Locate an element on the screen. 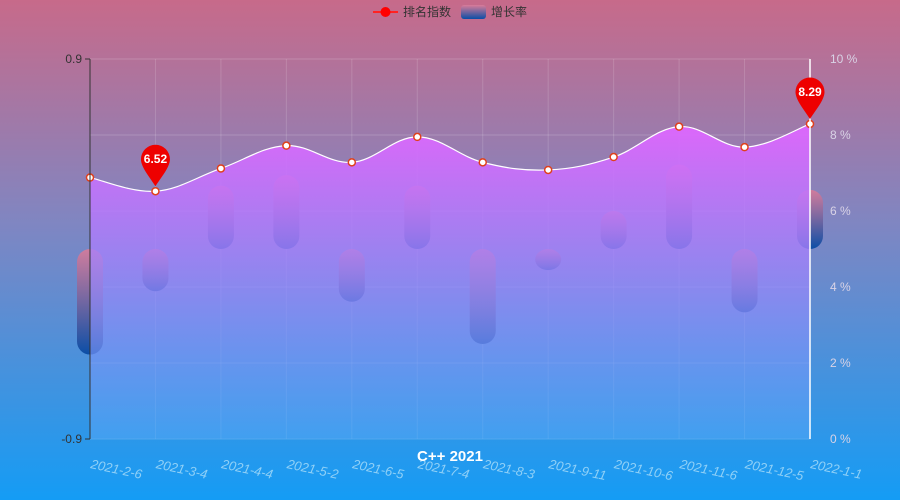 Image resolution: width=900 pixels, height=500 pixels. left-tick-label: -0.9 is located at coordinates (71, 439).